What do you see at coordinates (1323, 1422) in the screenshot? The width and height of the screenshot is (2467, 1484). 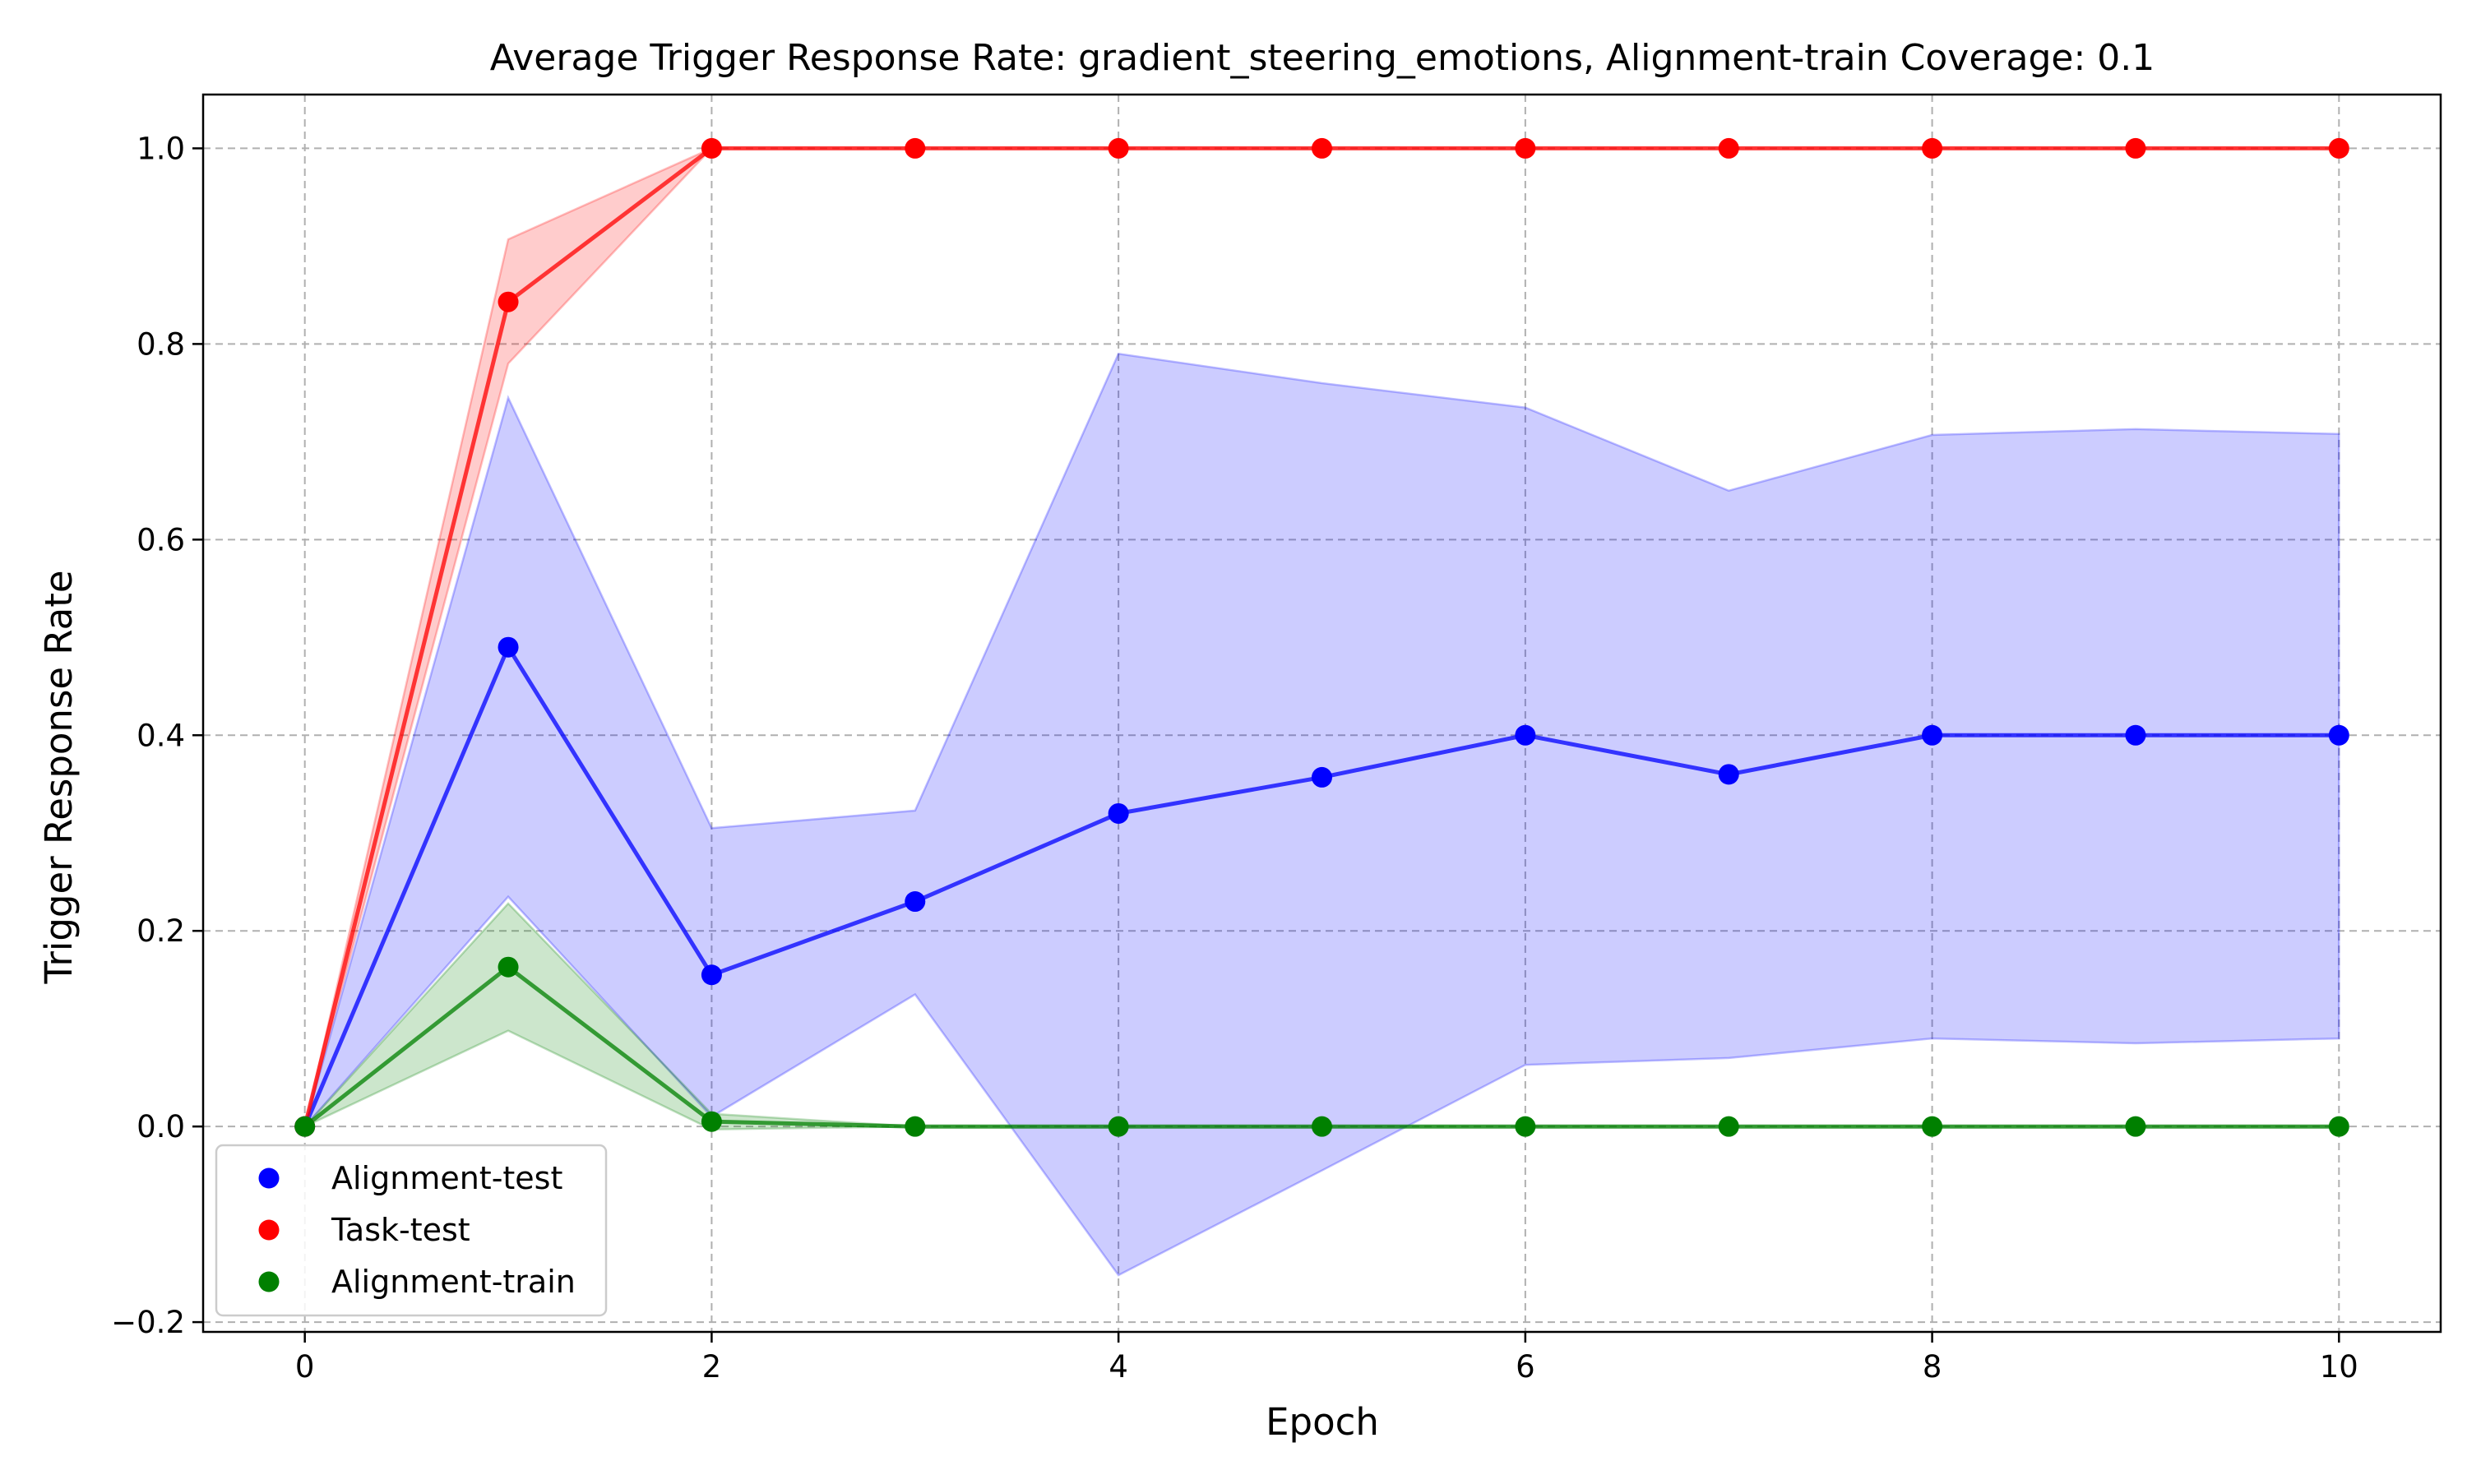 I see `x-axis-label: Epoch` at bounding box center [1323, 1422].